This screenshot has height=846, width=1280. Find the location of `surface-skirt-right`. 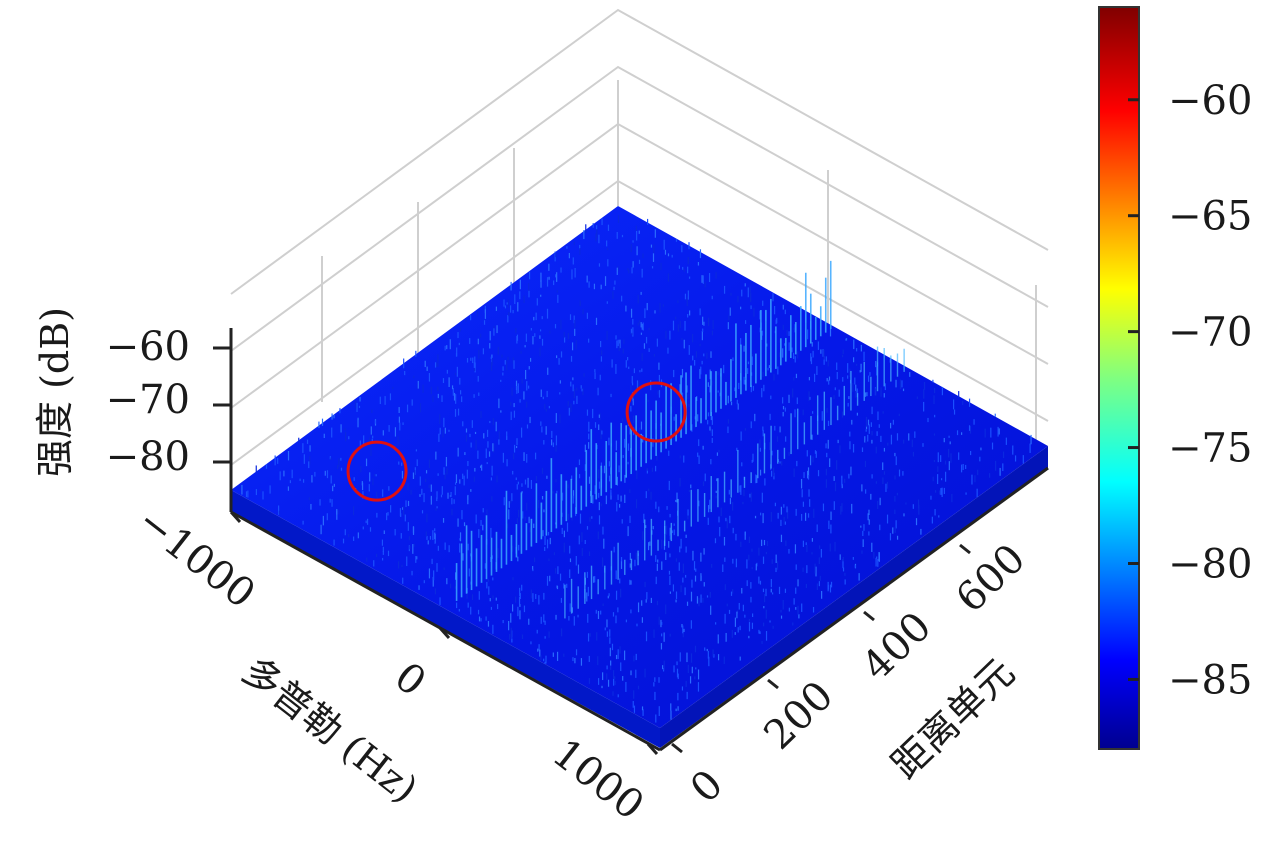

surface-skirt-right is located at coordinates (854, 597).